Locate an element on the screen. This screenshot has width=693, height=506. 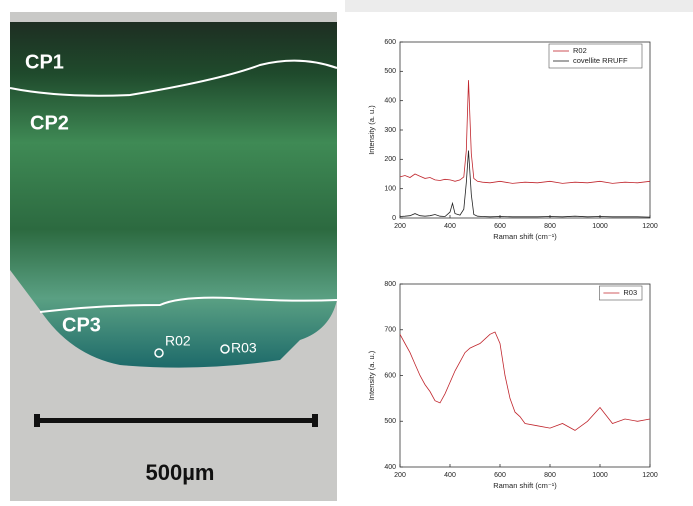
layer-label: CP3 is located at coordinates (81, 325).